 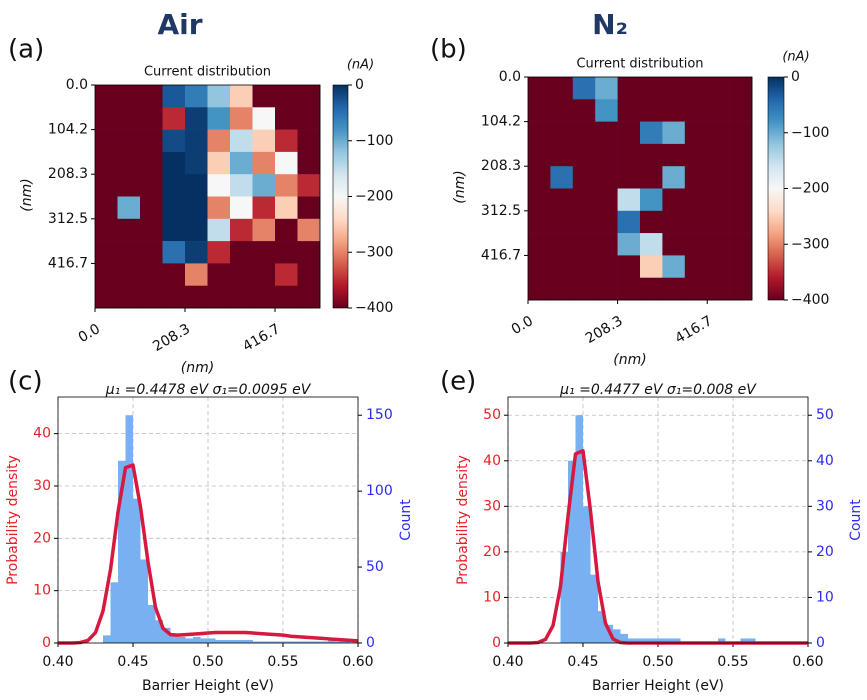 I want to click on x-tick-label: 0.50, so click(x=657, y=662).